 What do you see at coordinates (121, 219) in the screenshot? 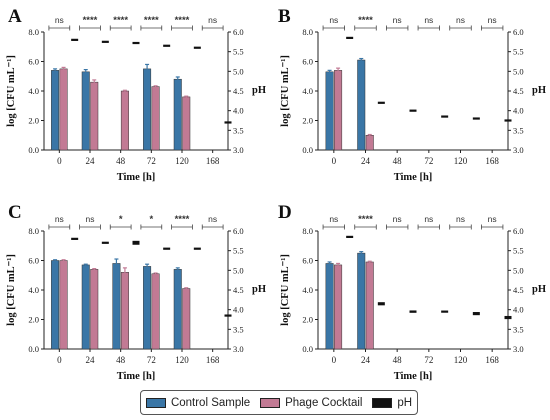
I see `significance-label: *` at bounding box center [121, 219].